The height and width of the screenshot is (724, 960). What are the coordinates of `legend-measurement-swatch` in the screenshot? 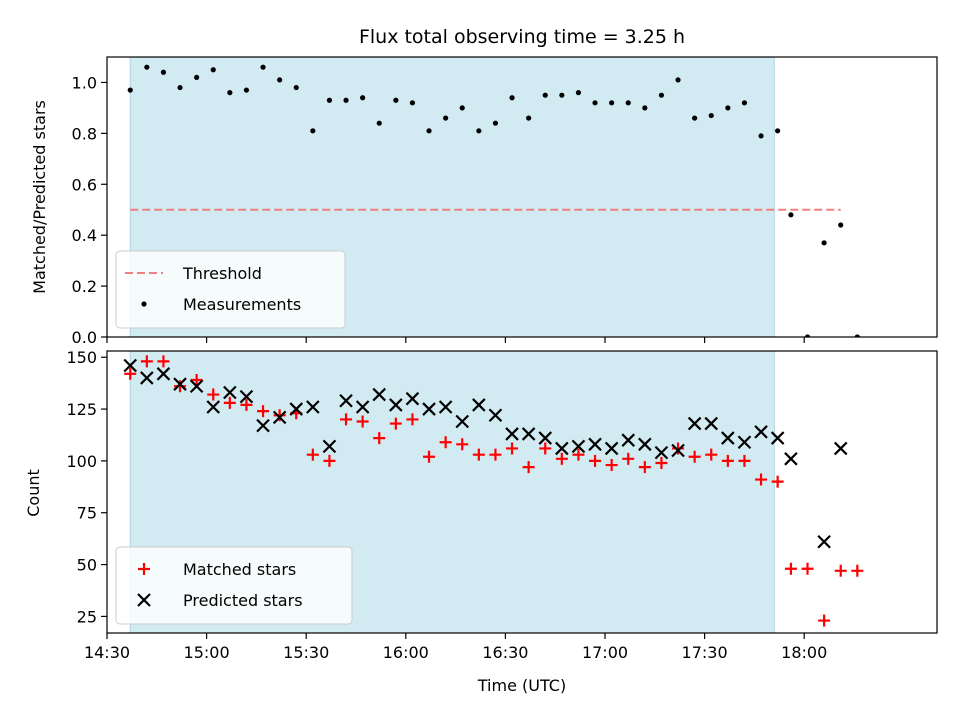 It's located at (144, 304).